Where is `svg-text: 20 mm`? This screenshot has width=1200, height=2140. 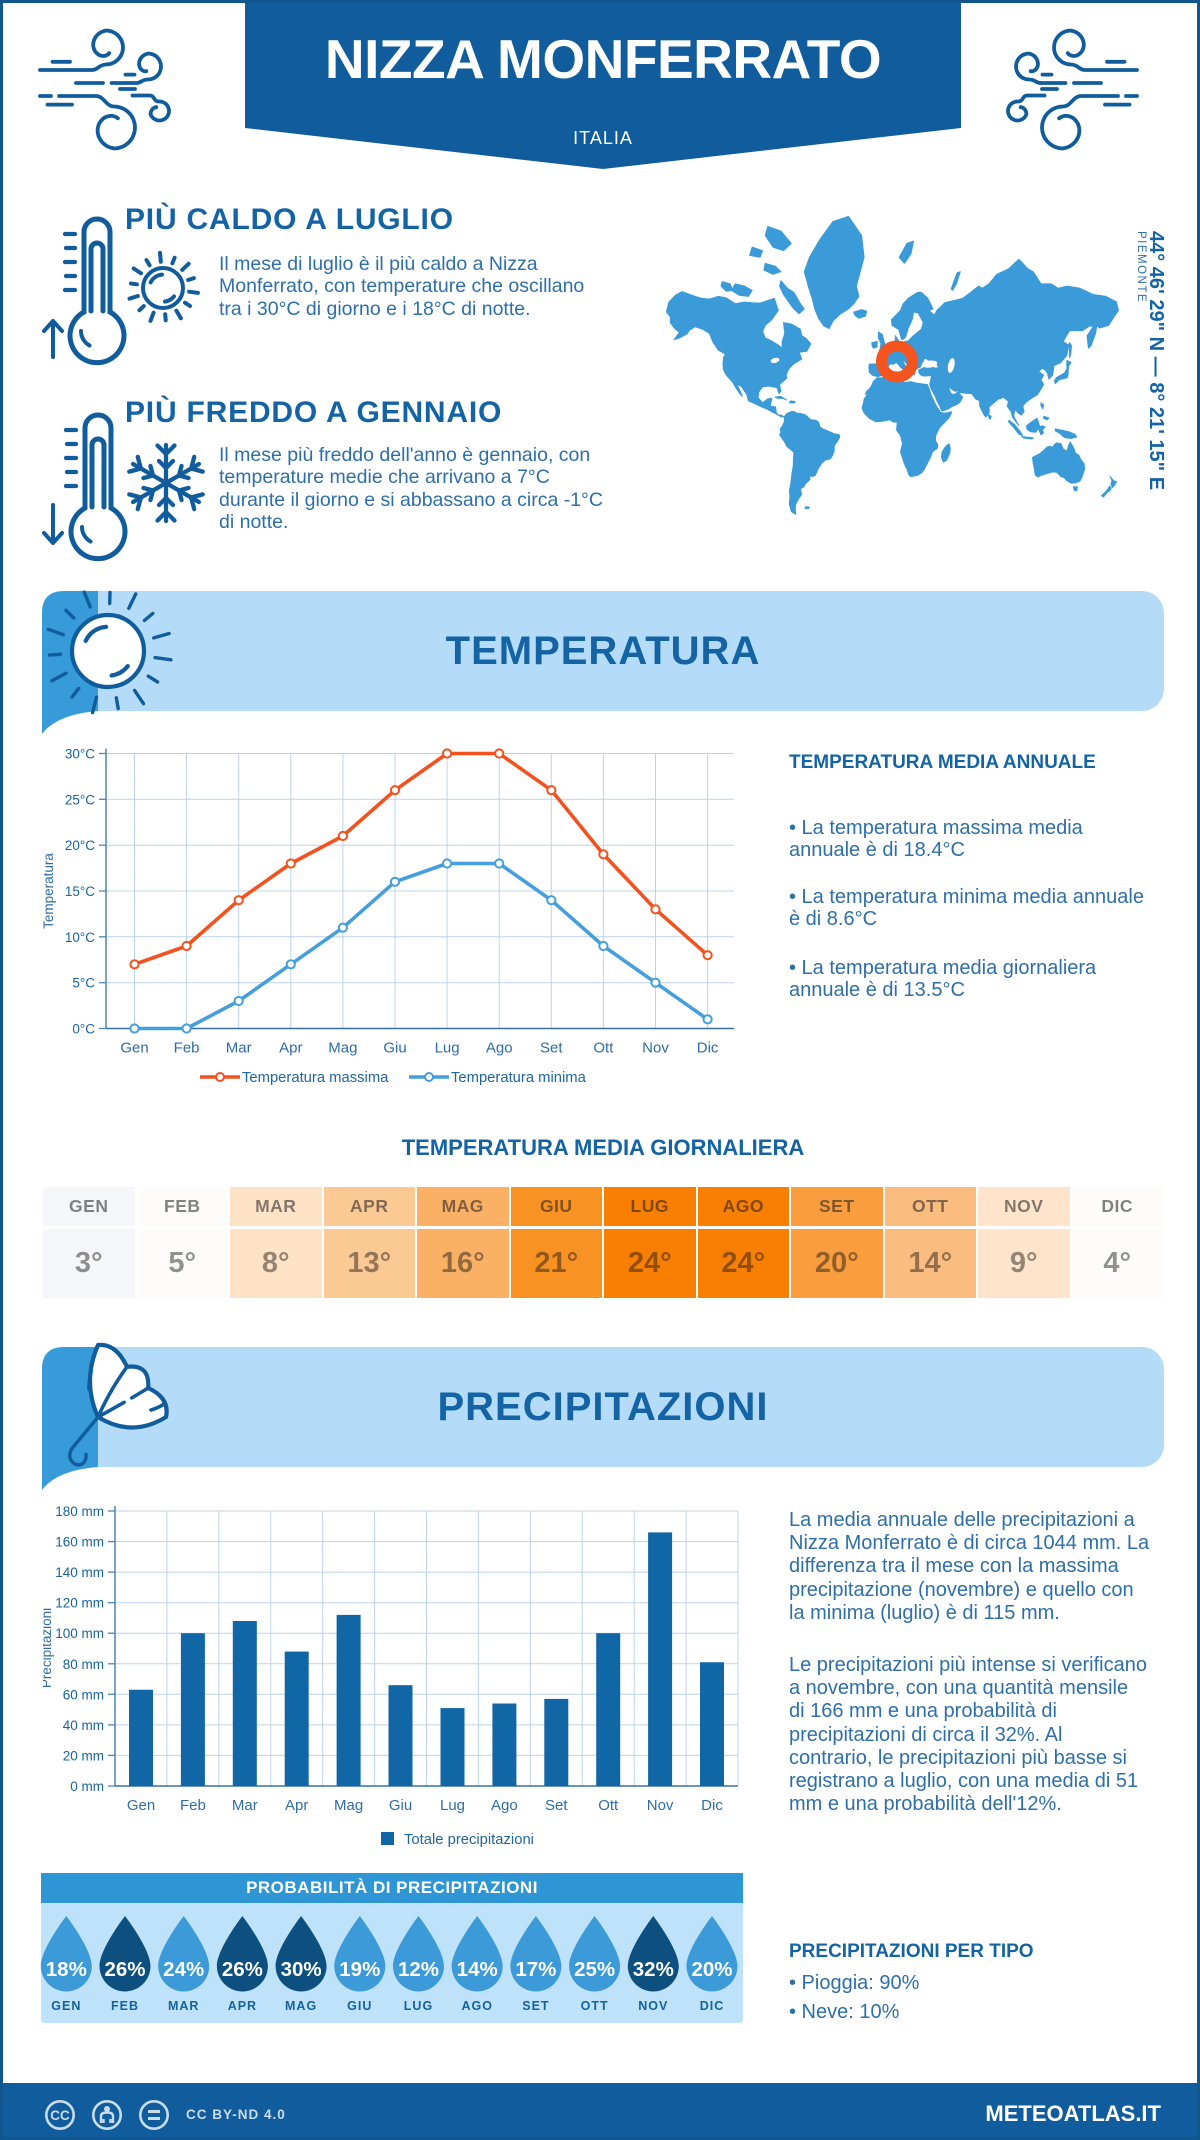 svg-text: 20 mm is located at coordinates (83, 1755).